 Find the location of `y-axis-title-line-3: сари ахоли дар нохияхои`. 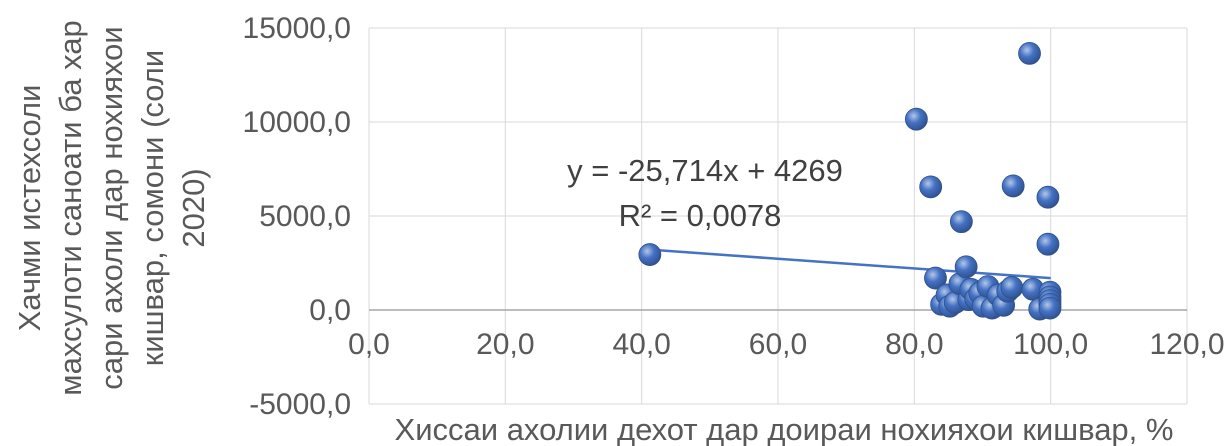

y-axis-title-line-3: сари ахоли дар нохияхои is located at coordinates (111, 207).